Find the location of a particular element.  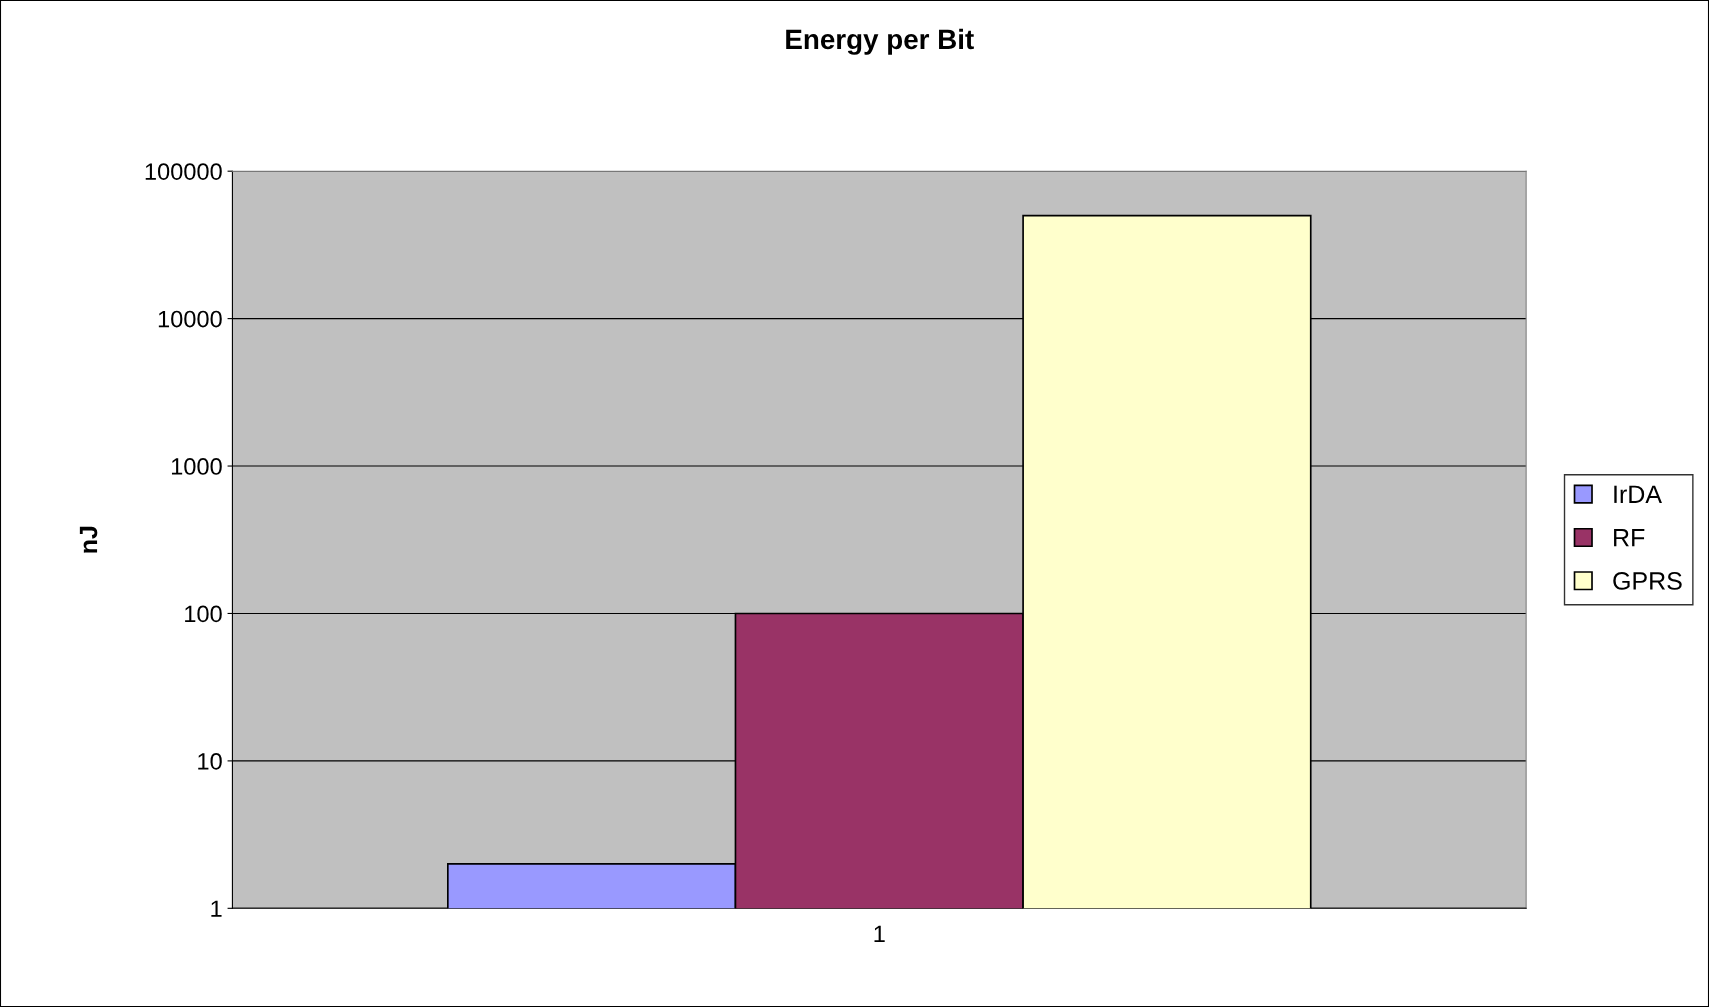

chart-title: Energy per Bit is located at coordinates (880, 41).